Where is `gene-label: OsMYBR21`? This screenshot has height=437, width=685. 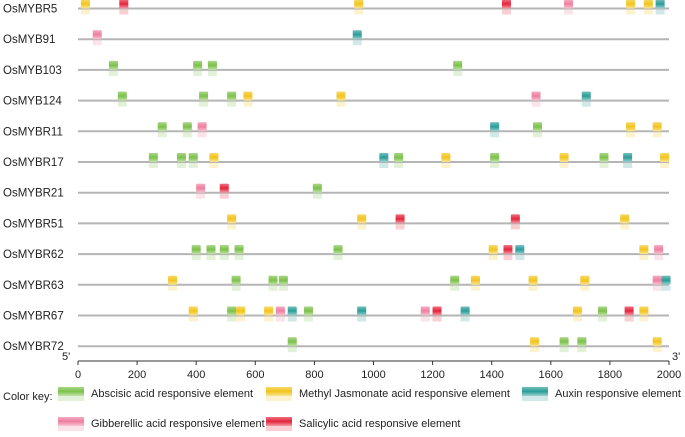
gene-label: OsMYBR21 is located at coordinates (33, 194).